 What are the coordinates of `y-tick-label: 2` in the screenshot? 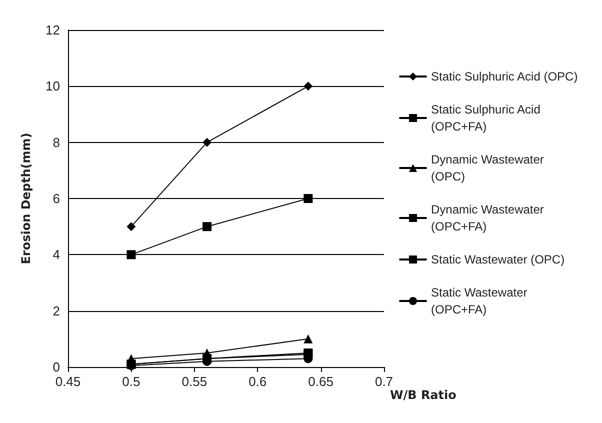 It's located at (56, 310).